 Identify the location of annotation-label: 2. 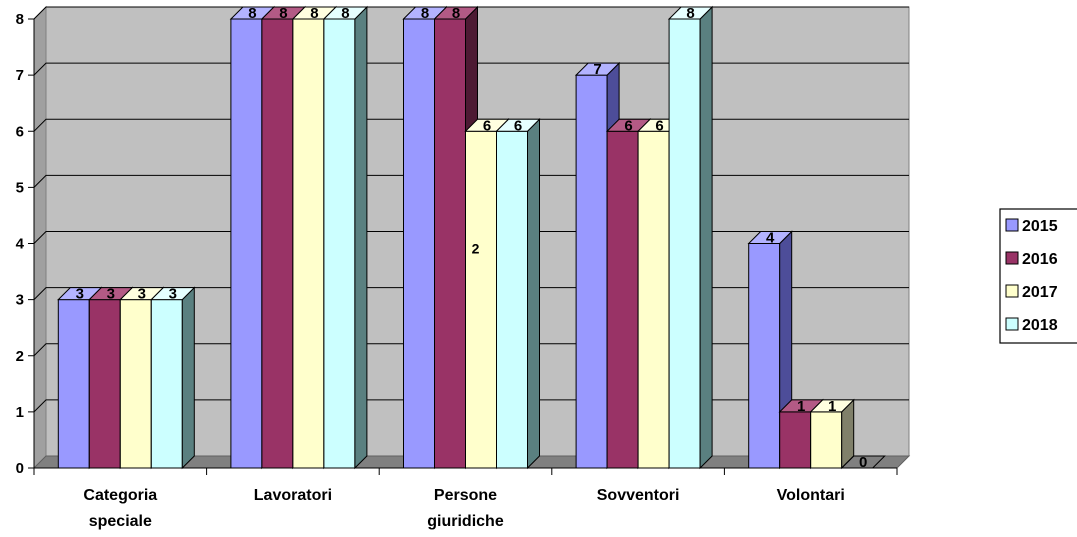
(476, 249).